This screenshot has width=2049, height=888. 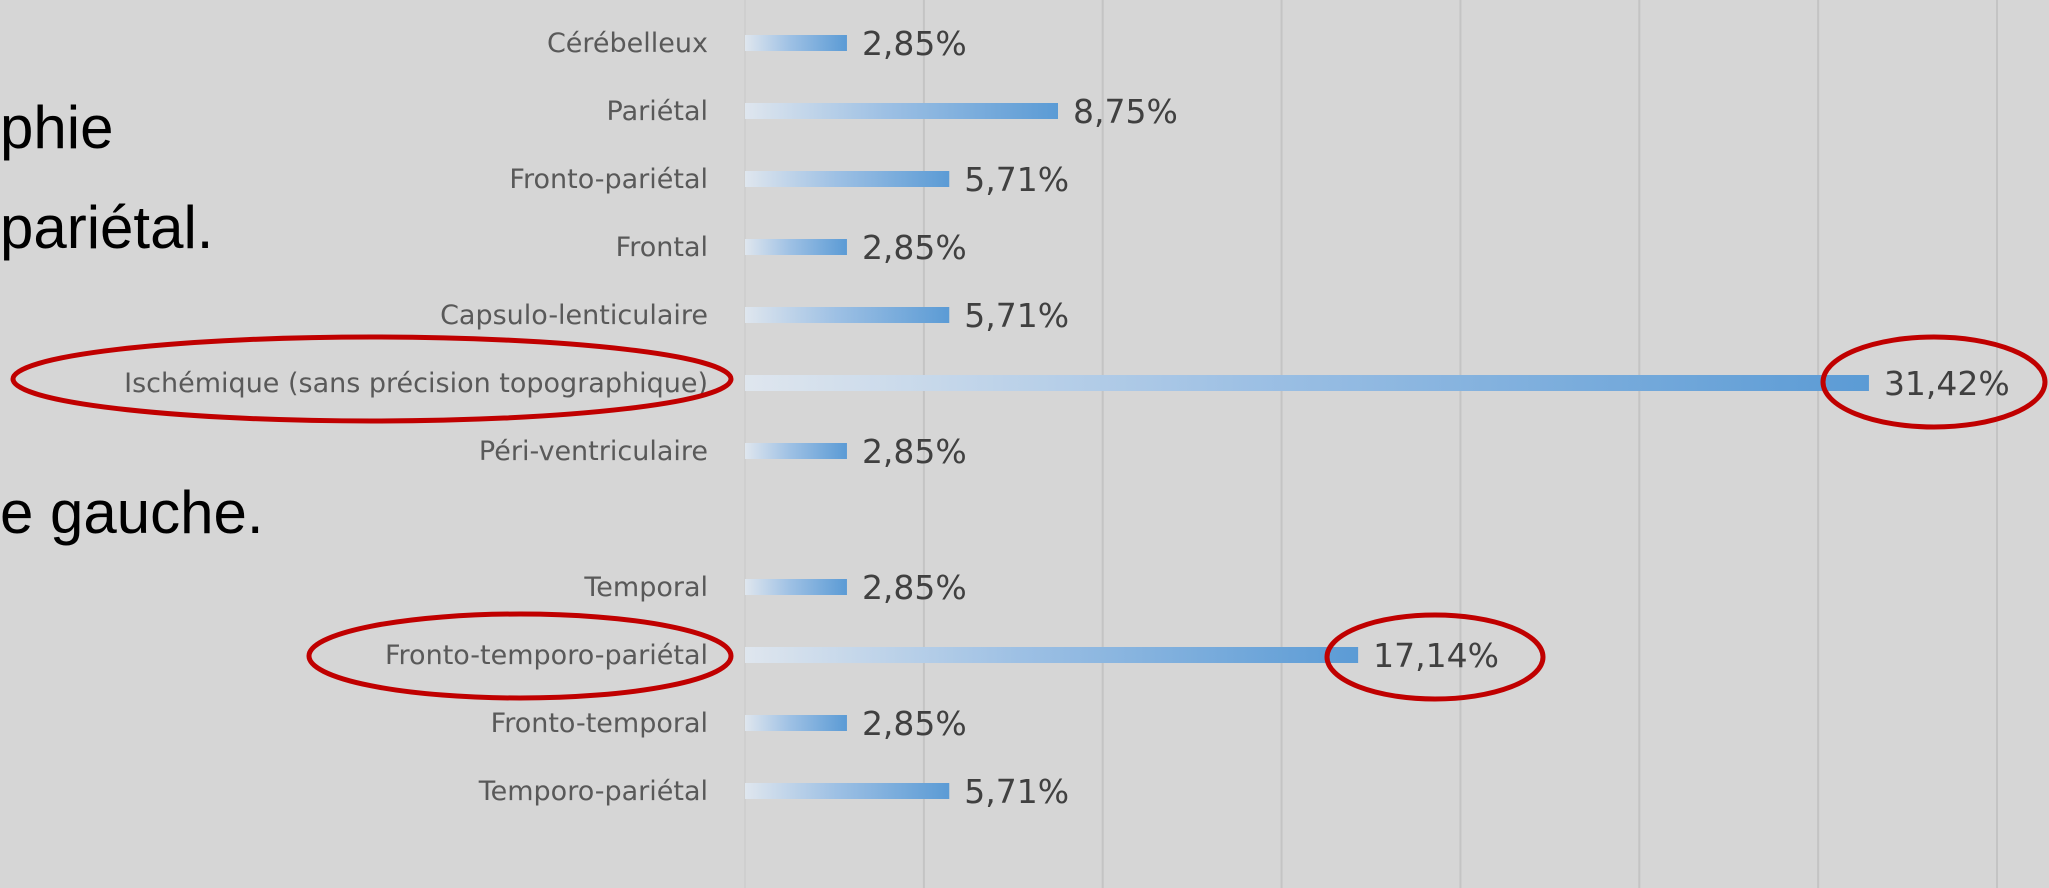 What do you see at coordinates (593, 451) in the screenshot?
I see `category-label: Péri-ventriculaire` at bounding box center [593, 451].